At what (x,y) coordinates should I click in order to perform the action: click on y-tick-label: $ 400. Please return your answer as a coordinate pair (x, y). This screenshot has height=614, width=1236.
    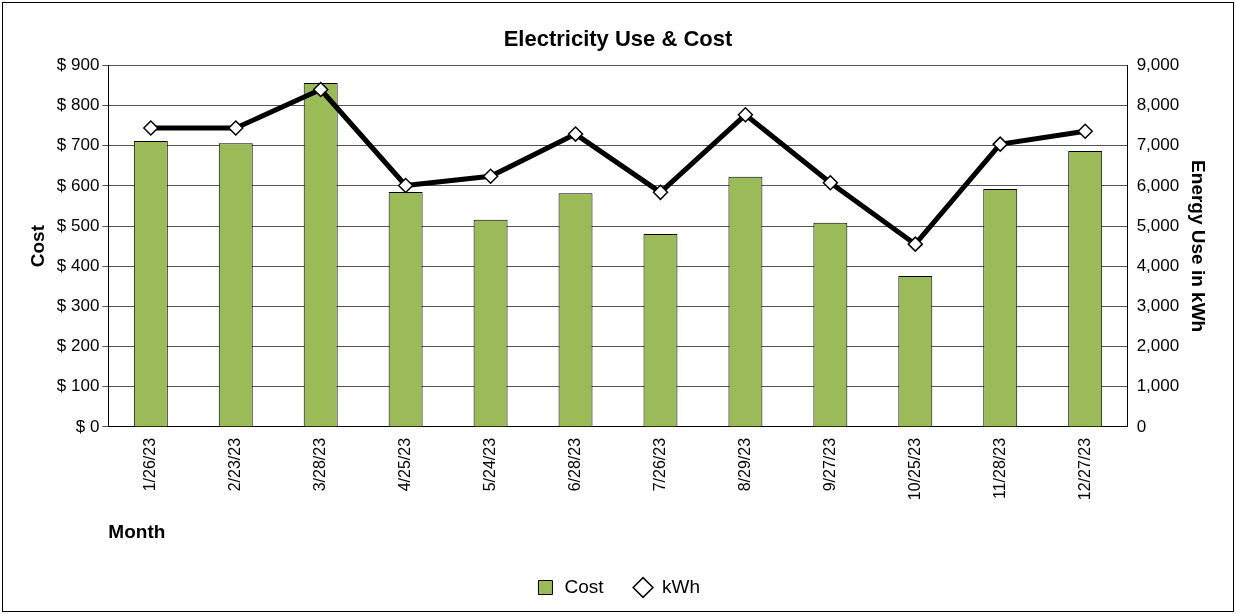
    Looking at the image, I should click on (78, 265).